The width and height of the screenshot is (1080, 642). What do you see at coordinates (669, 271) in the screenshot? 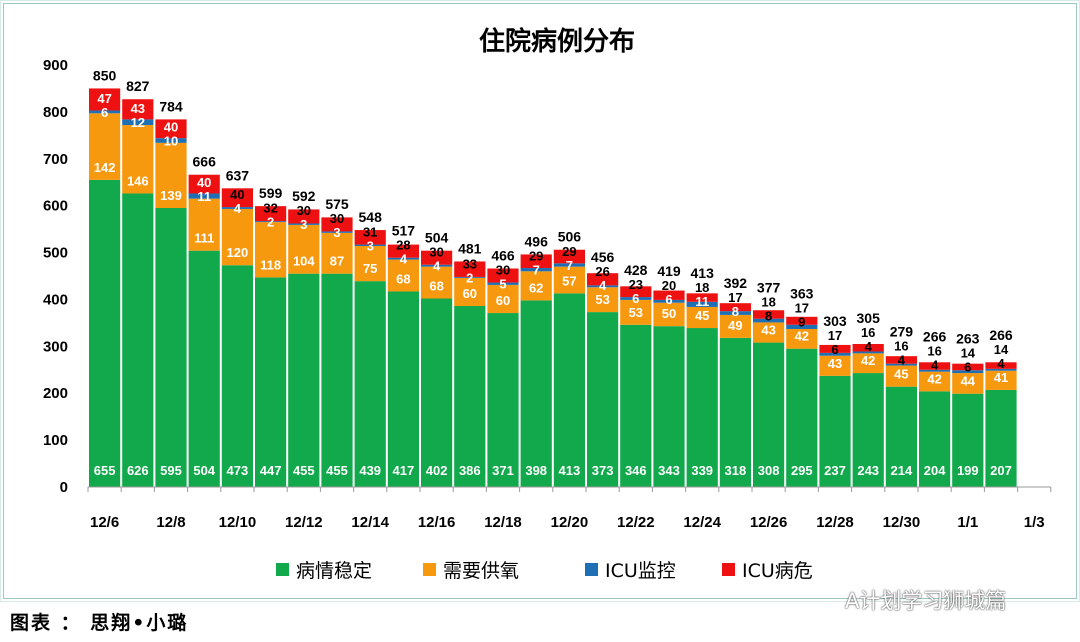
I see `total-label: 419` at bounding box center [669, 271].